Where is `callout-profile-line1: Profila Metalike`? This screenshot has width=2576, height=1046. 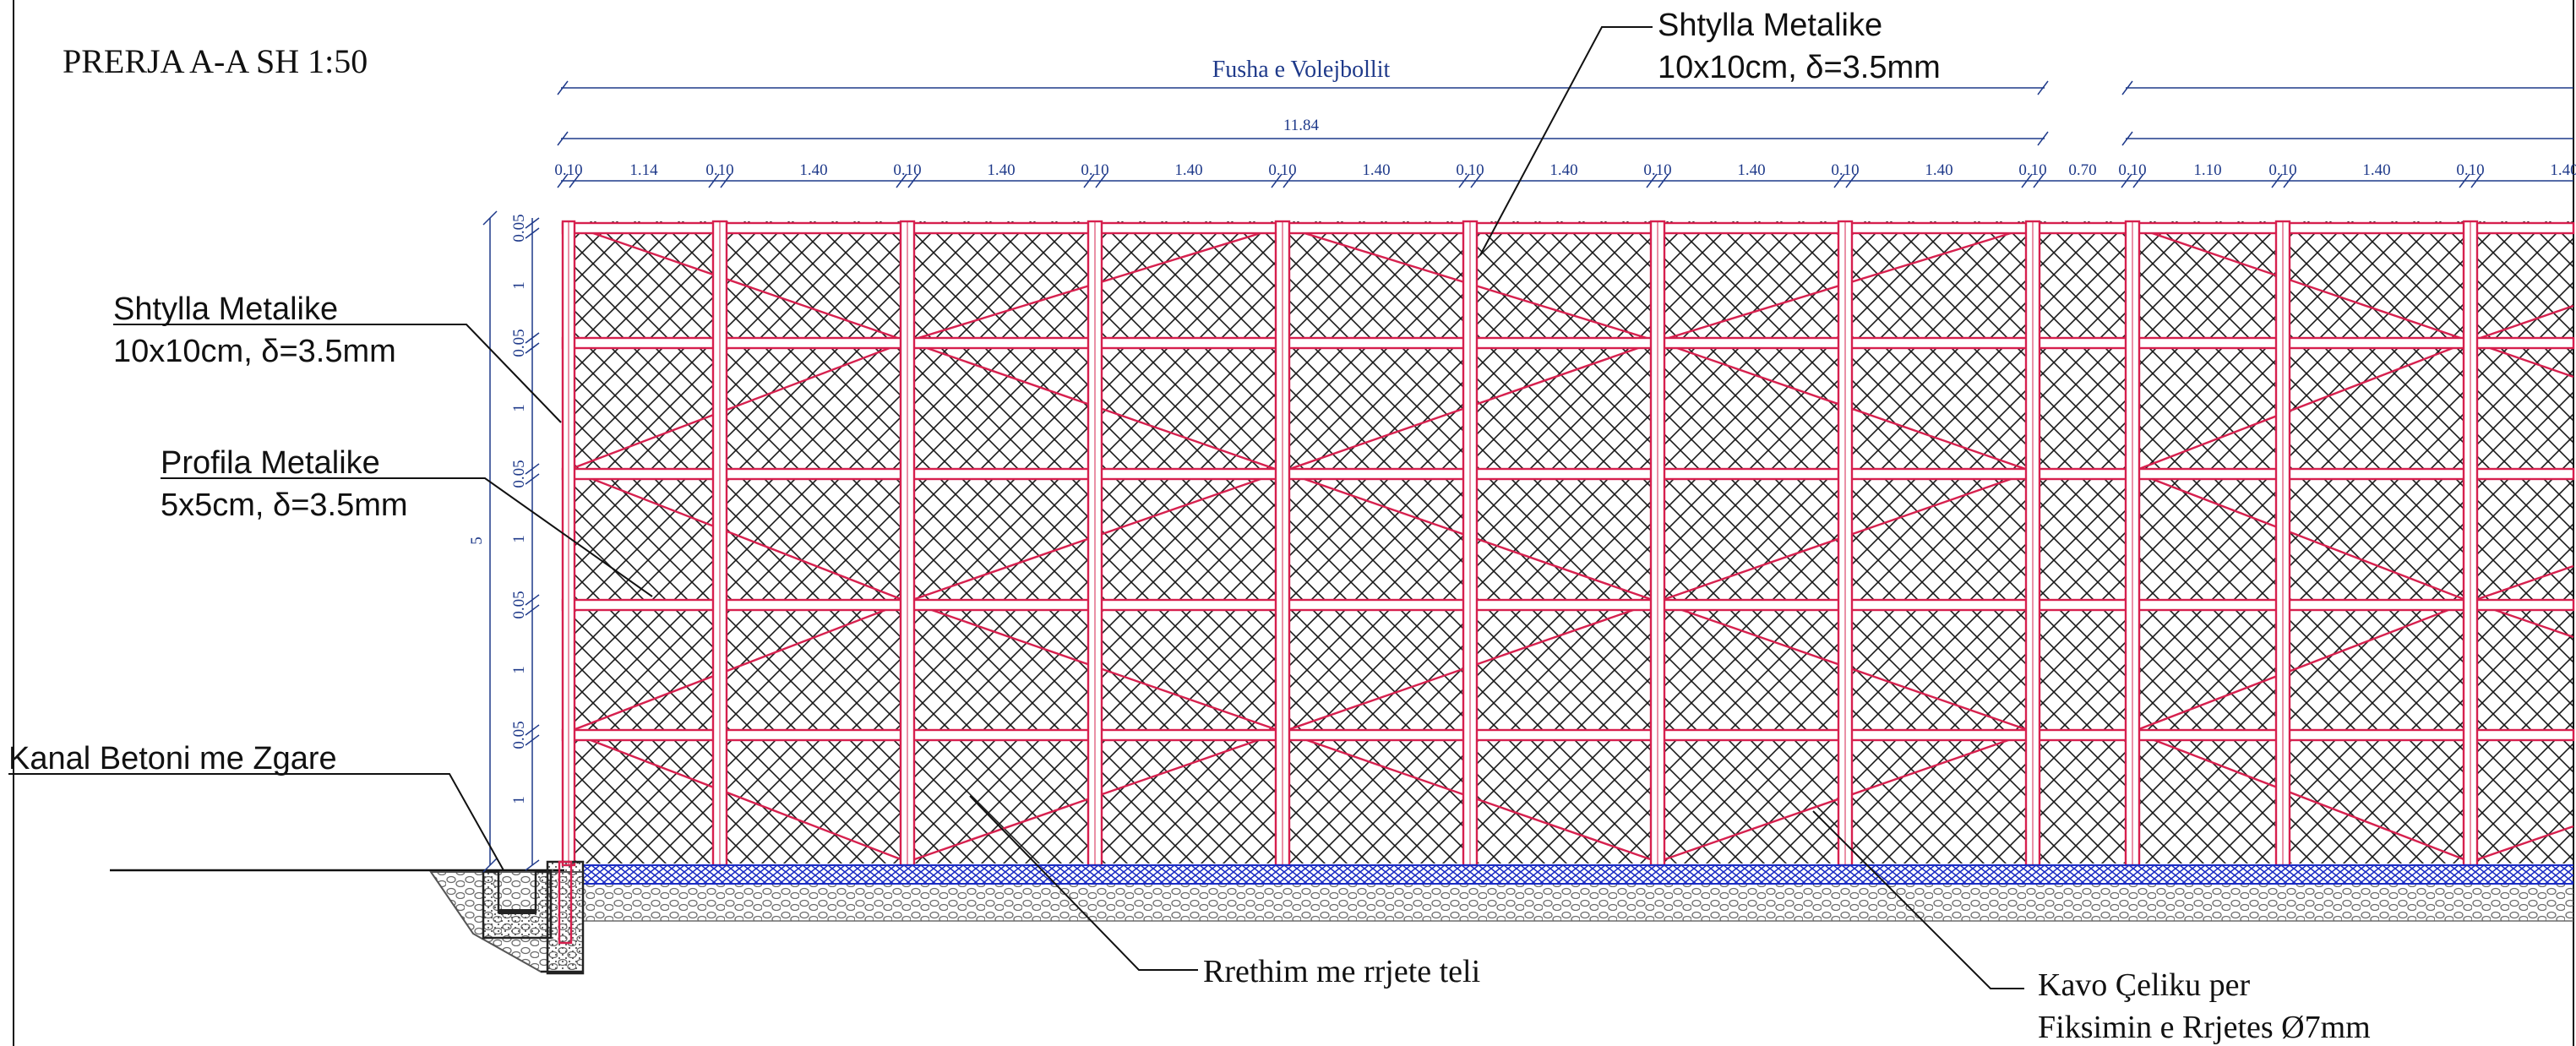
callout-profile-line1: Profila Metalike is located at coordinates (270, 463).